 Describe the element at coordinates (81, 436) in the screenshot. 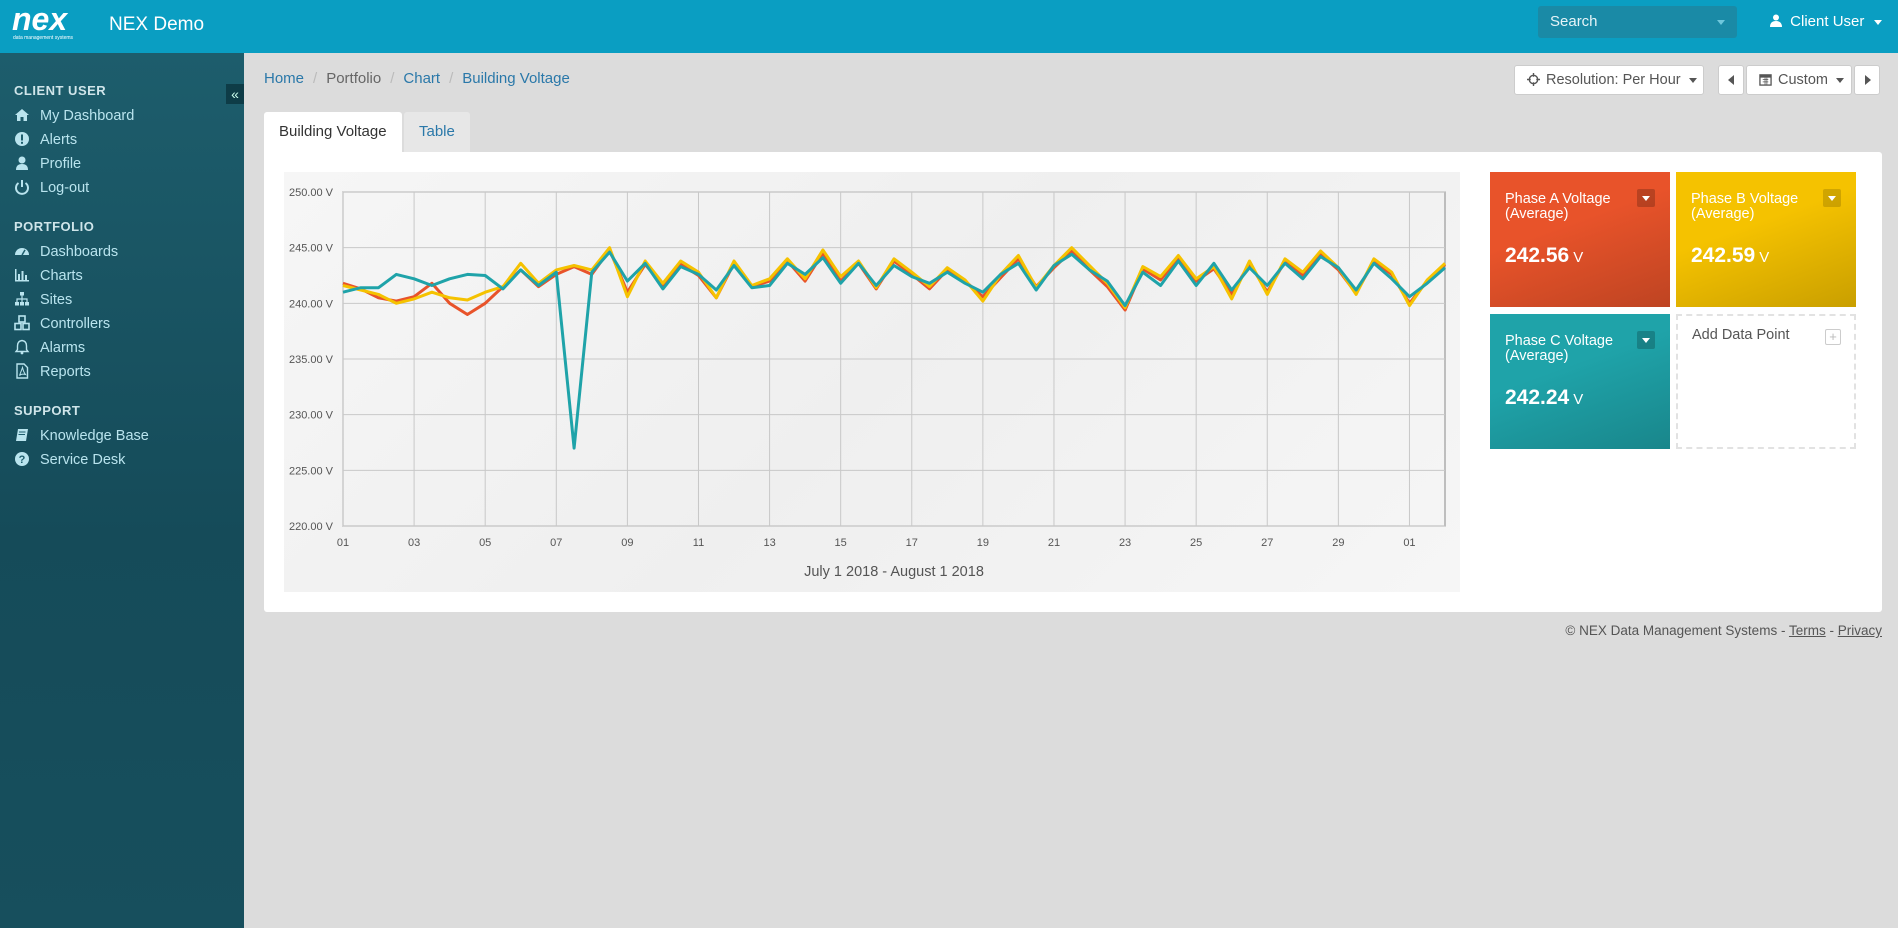

I see `sidebar-item-knowledge-base: Knowledge Base` at that location.